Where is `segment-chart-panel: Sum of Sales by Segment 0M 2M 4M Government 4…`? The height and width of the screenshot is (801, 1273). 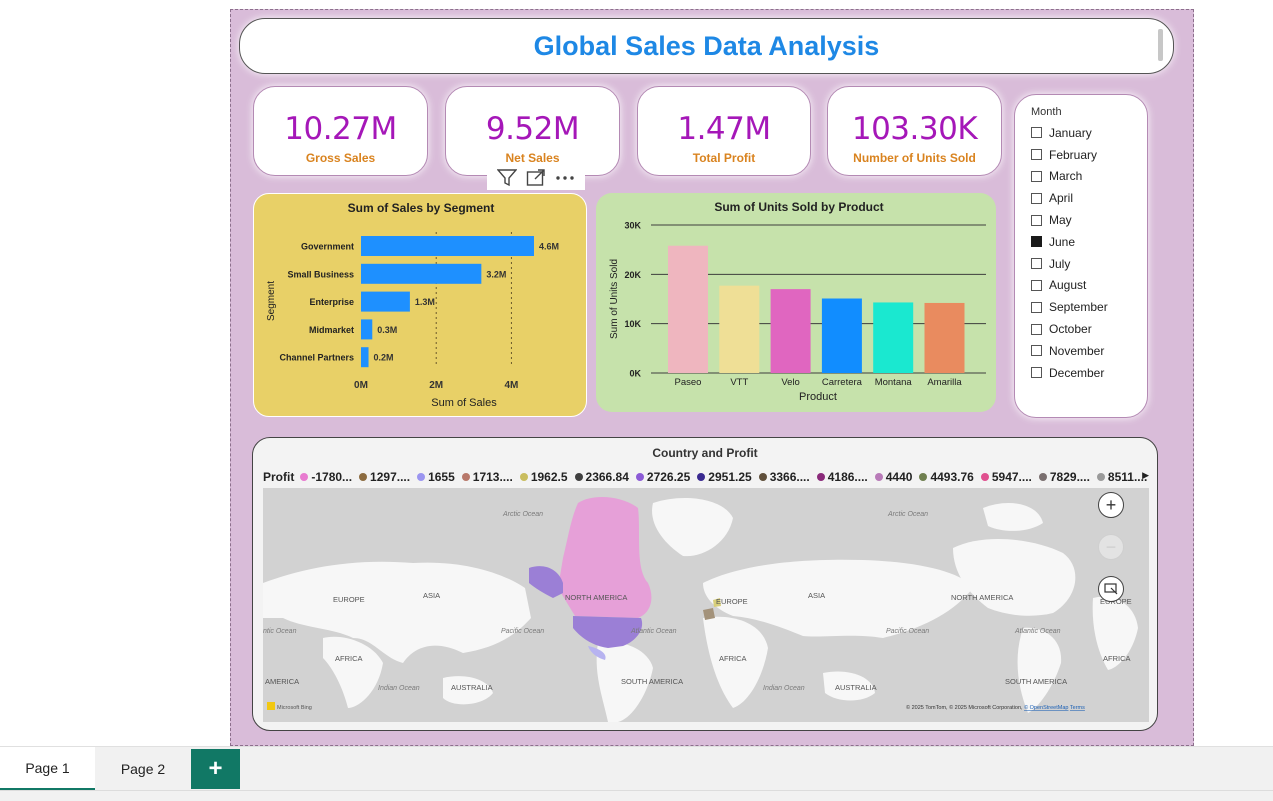
segment-chart-panel: Sum of Sales by Segment 0M 2M 4M Government 4… is located at coordinates (420, 305).